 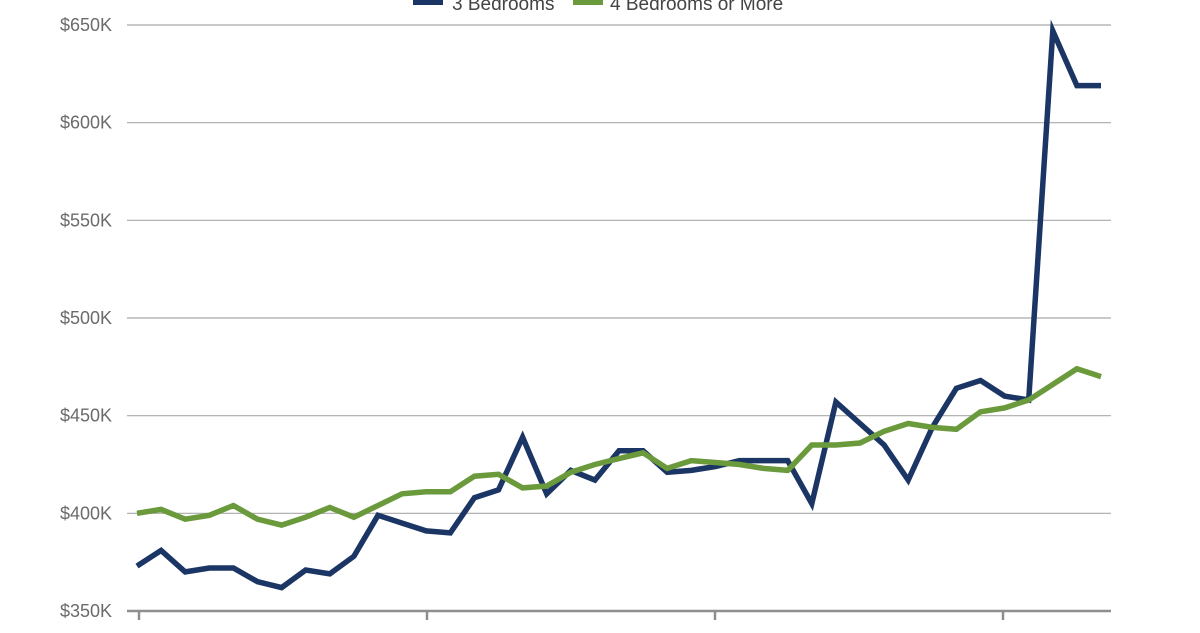 I want to click on legend-label: 4 Bedrooms or More, so click(x=696, y=7).